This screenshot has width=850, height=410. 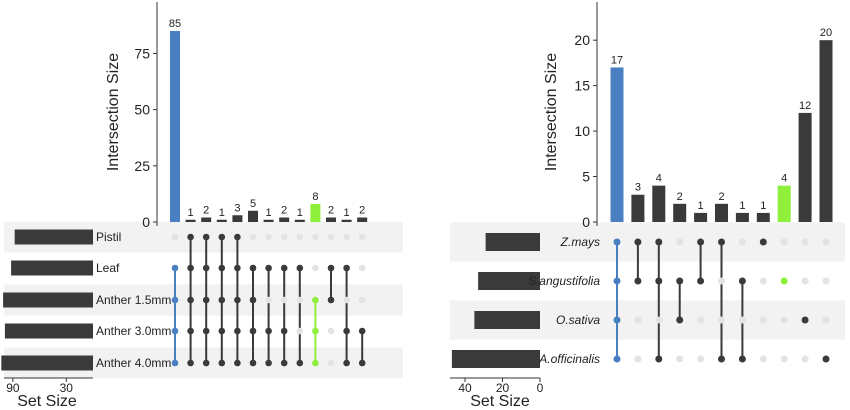 What do you see at coordinates (67, 388) in the screenshot?
I see `set-size-tick-label: 30` at bounding box center [67, 388].